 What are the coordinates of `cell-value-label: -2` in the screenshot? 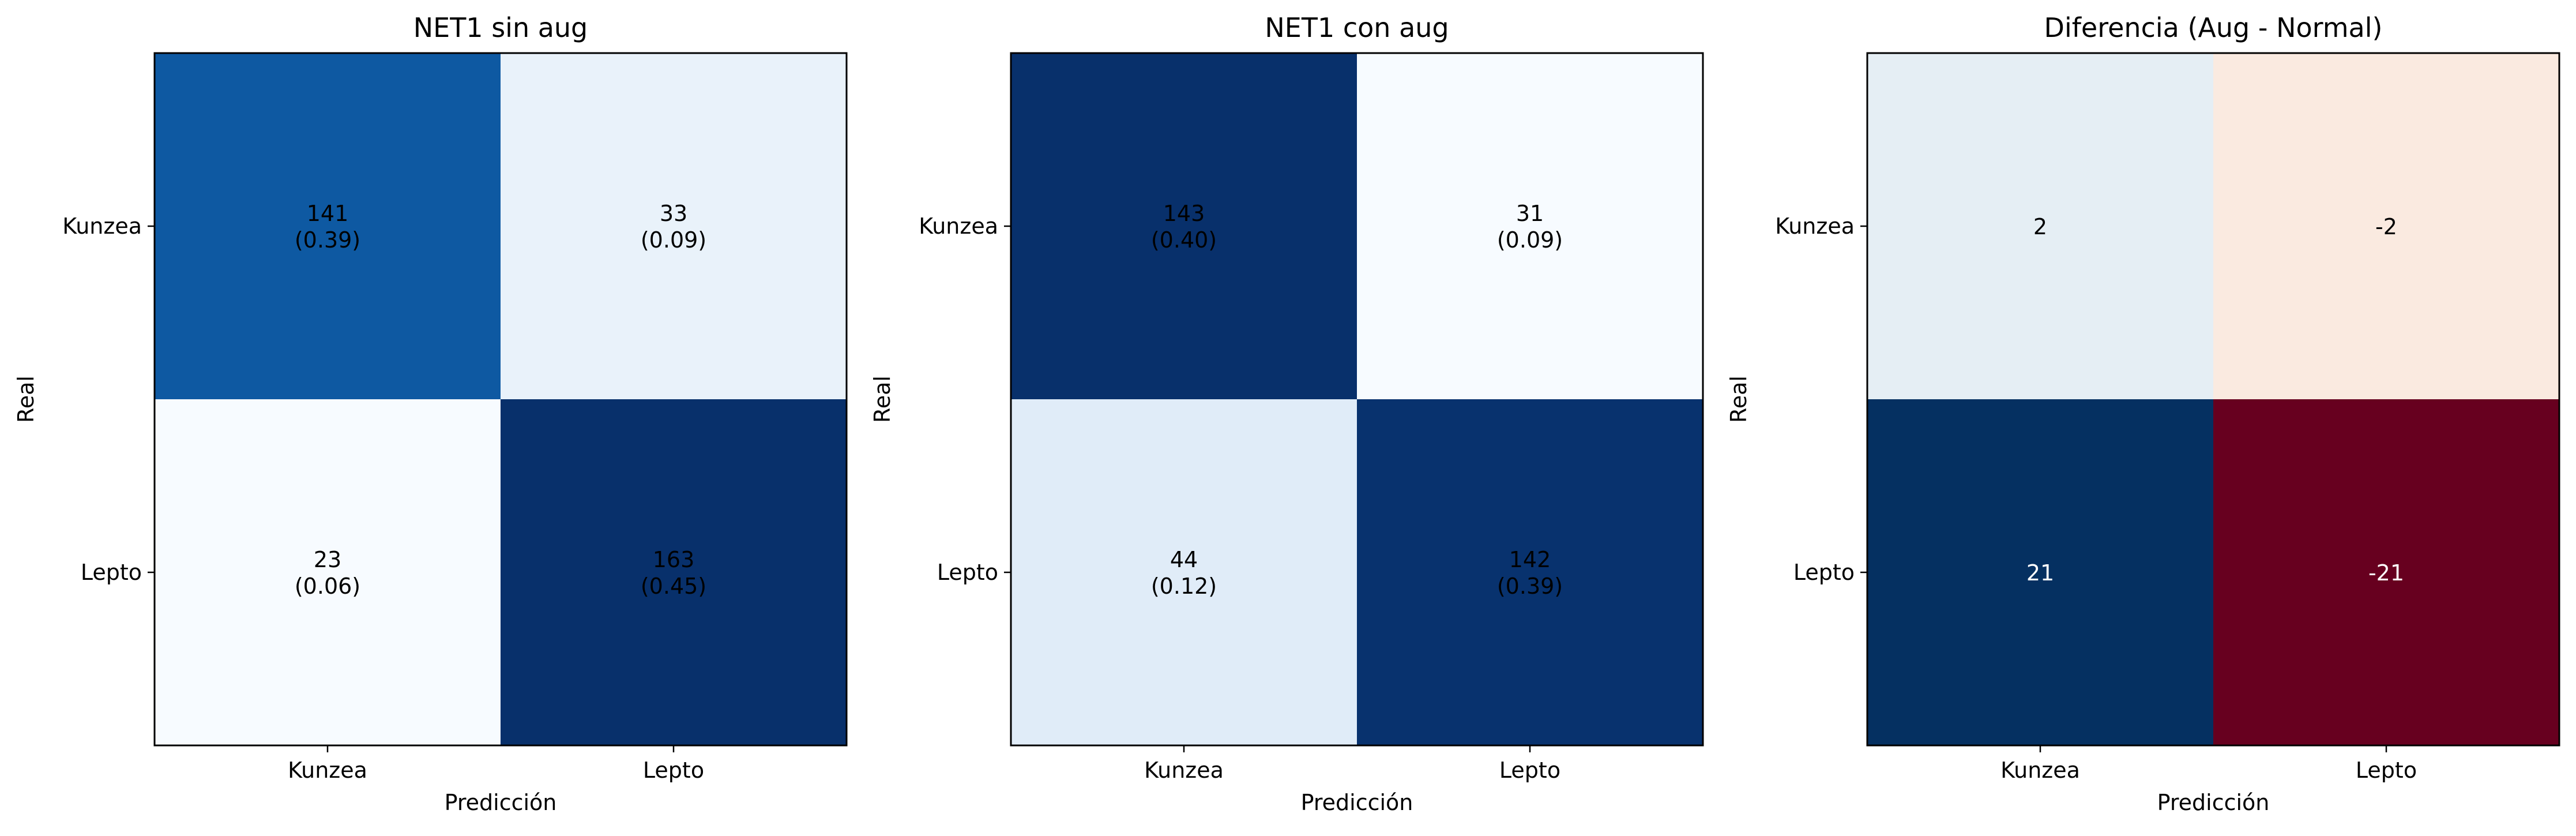 It's located at (2386, 226).